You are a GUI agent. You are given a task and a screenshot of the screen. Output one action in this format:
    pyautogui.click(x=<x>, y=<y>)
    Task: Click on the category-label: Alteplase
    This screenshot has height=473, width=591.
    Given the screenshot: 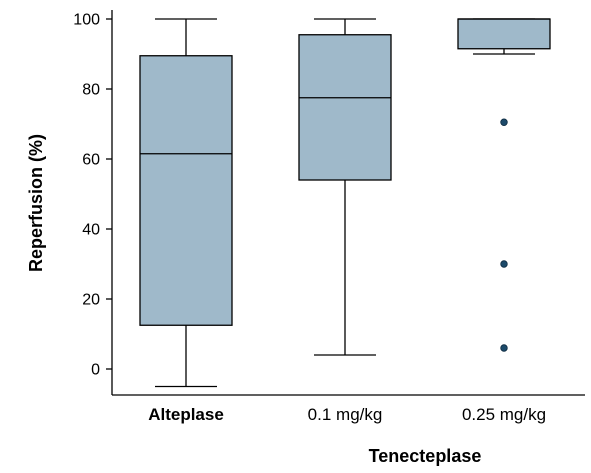 What is the action you would take?
    pyautogui.click(x=186, y=414)
    